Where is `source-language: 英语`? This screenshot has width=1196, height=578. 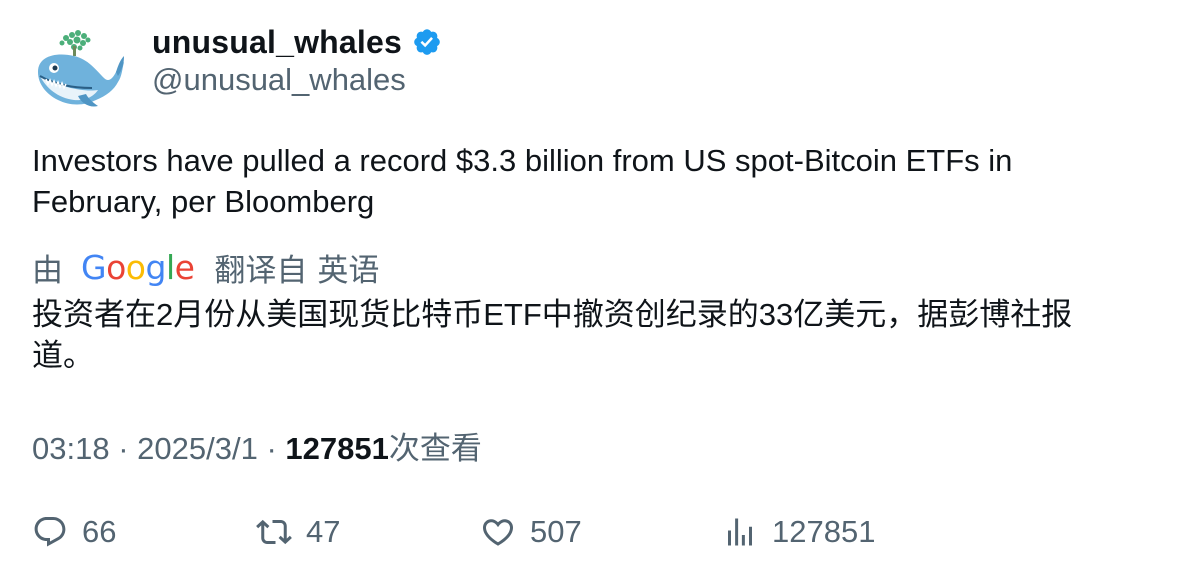
source-language: 英语 is located at coordinates (348, 270).